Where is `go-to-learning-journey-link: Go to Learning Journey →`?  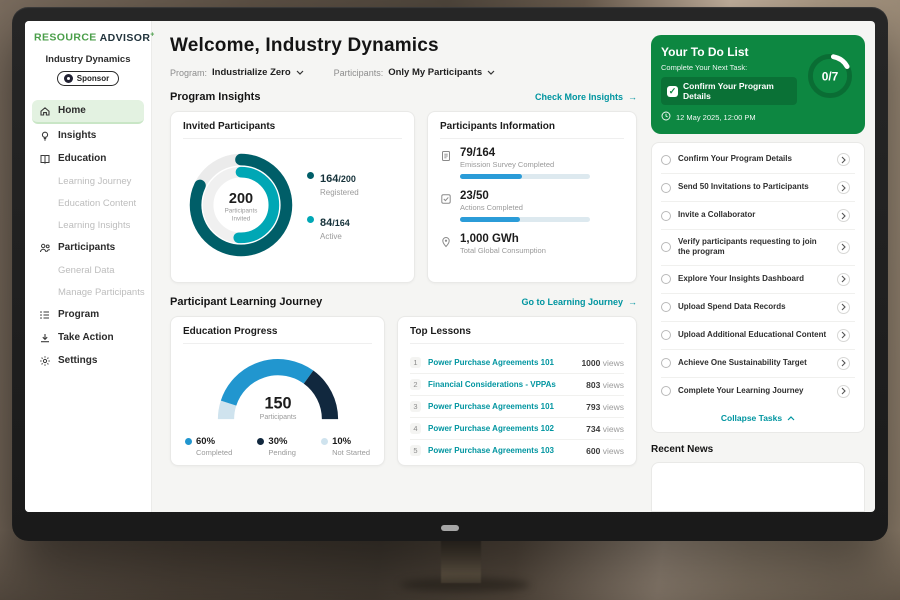
go-to-learning-journey-link: Go to Learning Journey → is located at coordinates (579, 302).